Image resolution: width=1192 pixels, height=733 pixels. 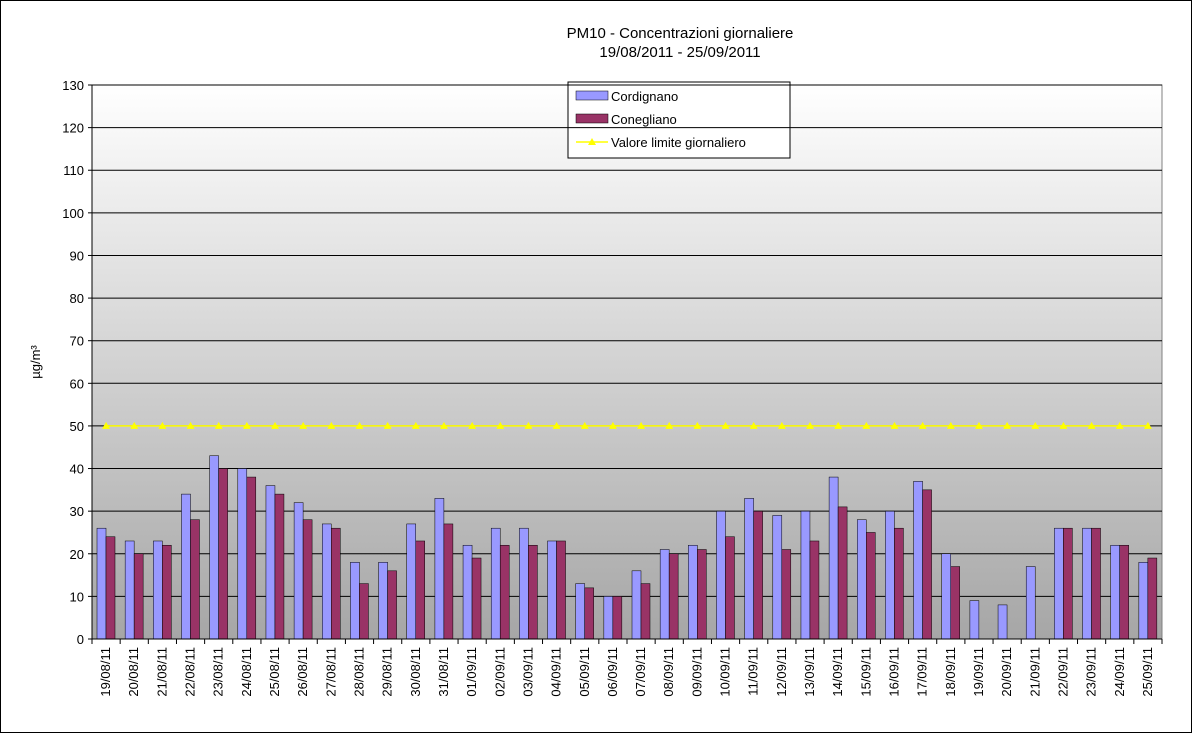 What do you see at coordinates (359, 672) in the screenshot?
I see `x-tick-label: 28/08/11` at bounding box center [359, 672].